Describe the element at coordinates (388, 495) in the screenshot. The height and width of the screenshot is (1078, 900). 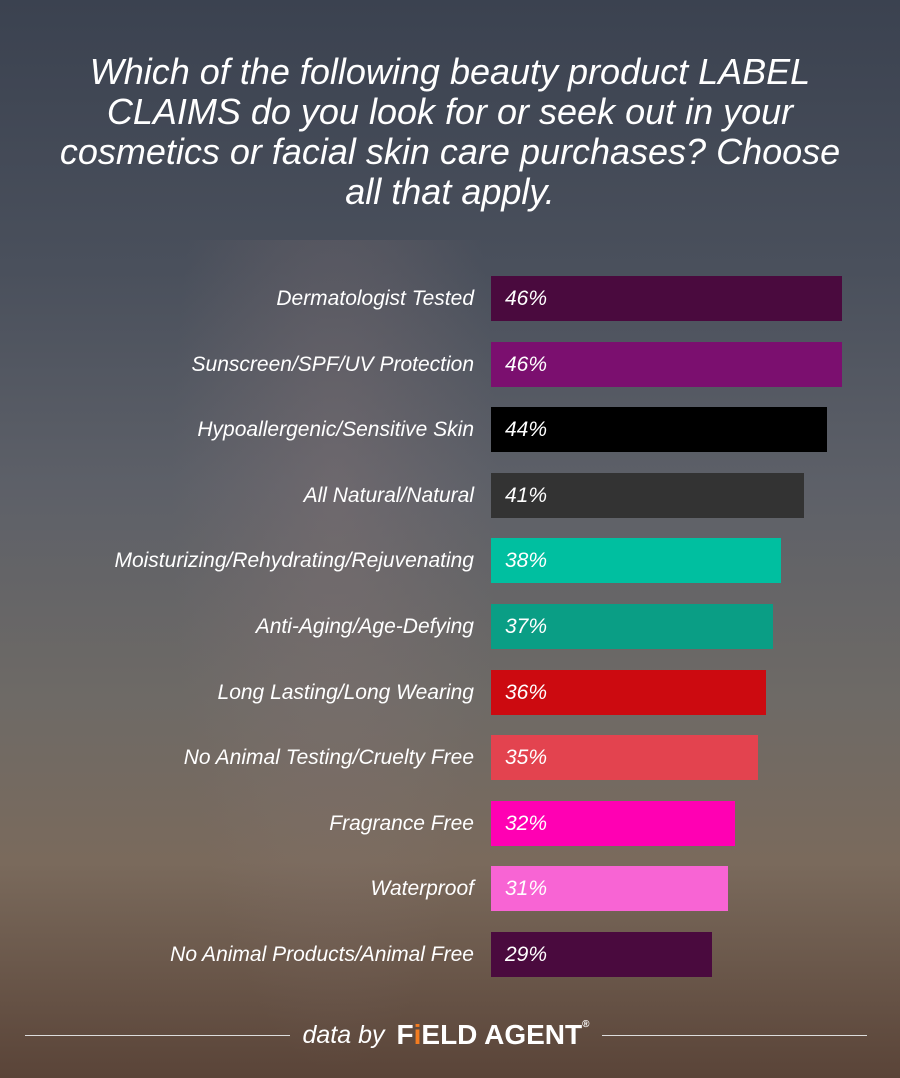
I see `category-label: All Natural/Natural` at that location.